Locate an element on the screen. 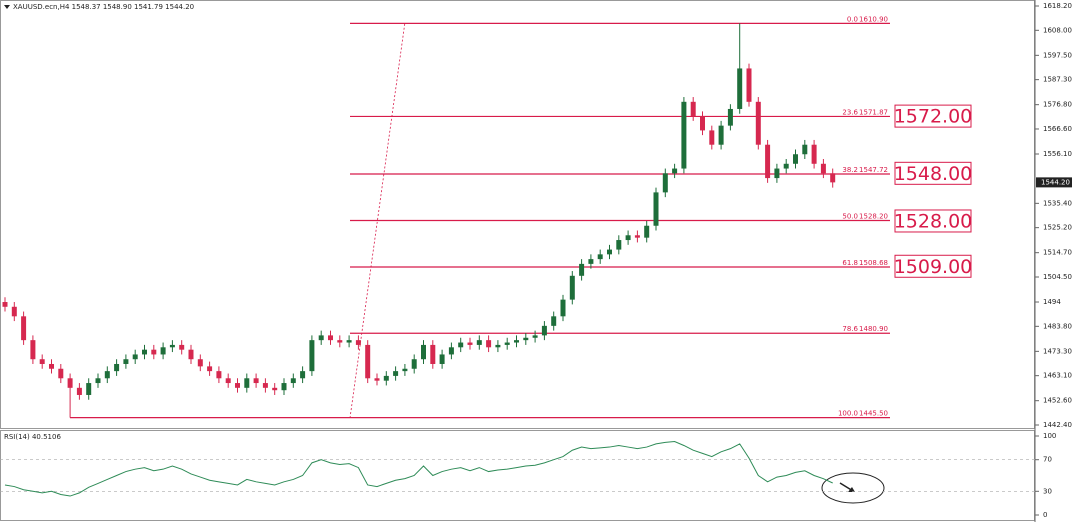 The height and width of the screenshot is (522, 1080). y-tick-label: 70 is located at coordinates (1047, 460).